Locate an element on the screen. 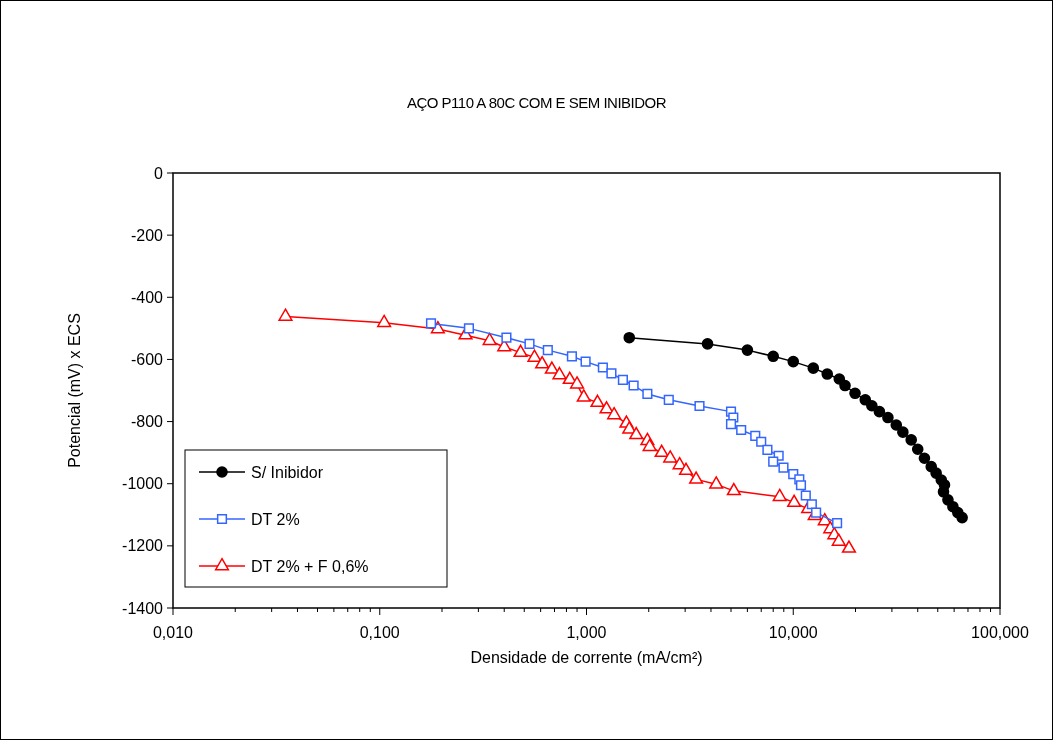 This screenshot has width=1053, height=740. x-axis-title: Densidade de corrente (mA/cm²) is located at coordinates (586, 657).